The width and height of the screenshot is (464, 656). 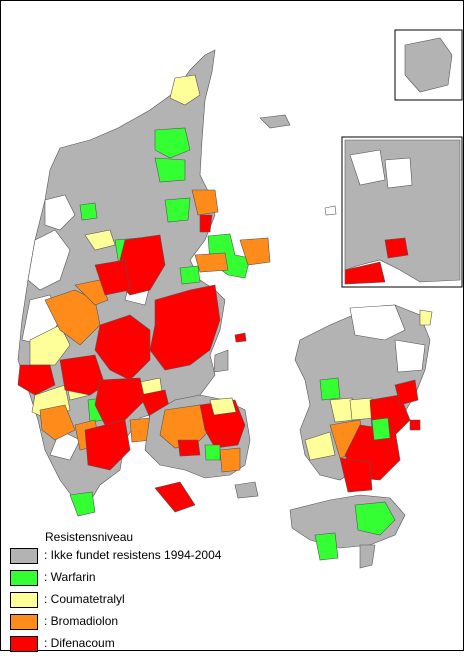 What do you see at coordinates (150, 602) in the screenshot?
I see `legend-item-coumatetralyl: : Coumatetralyl` at bounding box center [150, 602].